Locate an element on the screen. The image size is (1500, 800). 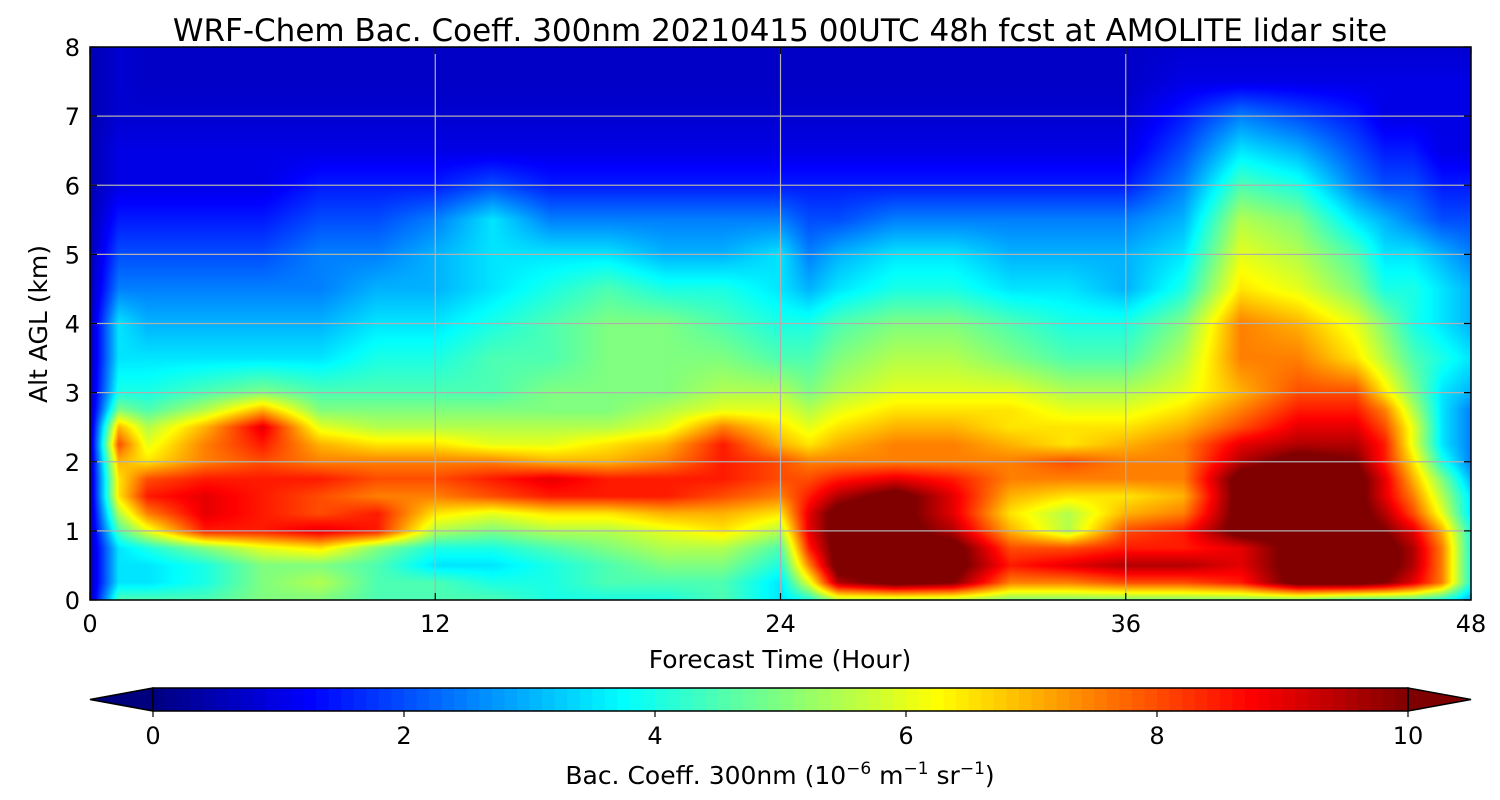
y-tick-label: 2 is located at coordinates (72, 463).